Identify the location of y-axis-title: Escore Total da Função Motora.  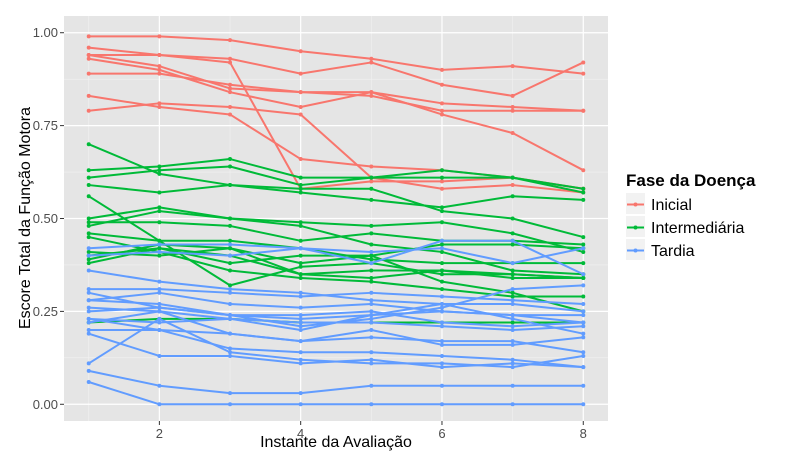
(25, 218).